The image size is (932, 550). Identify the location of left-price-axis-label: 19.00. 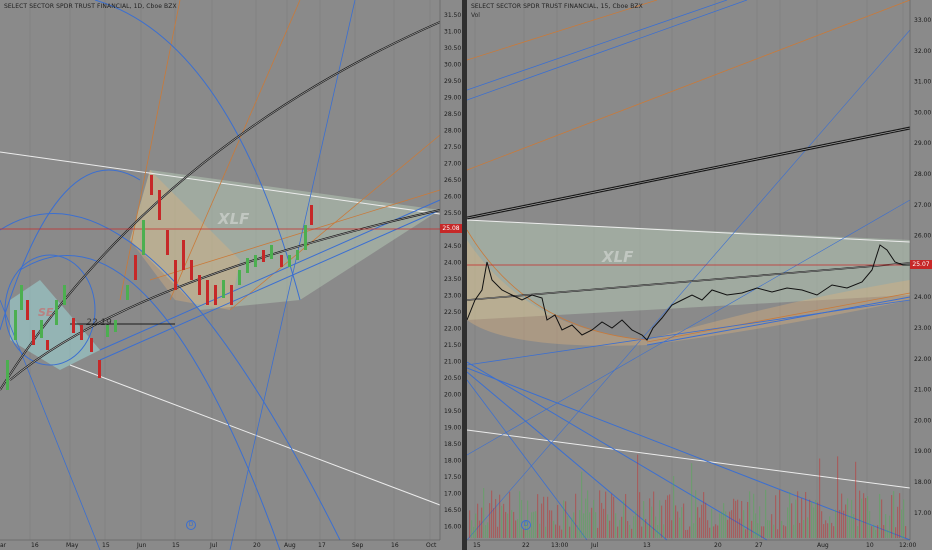
(452, 428).